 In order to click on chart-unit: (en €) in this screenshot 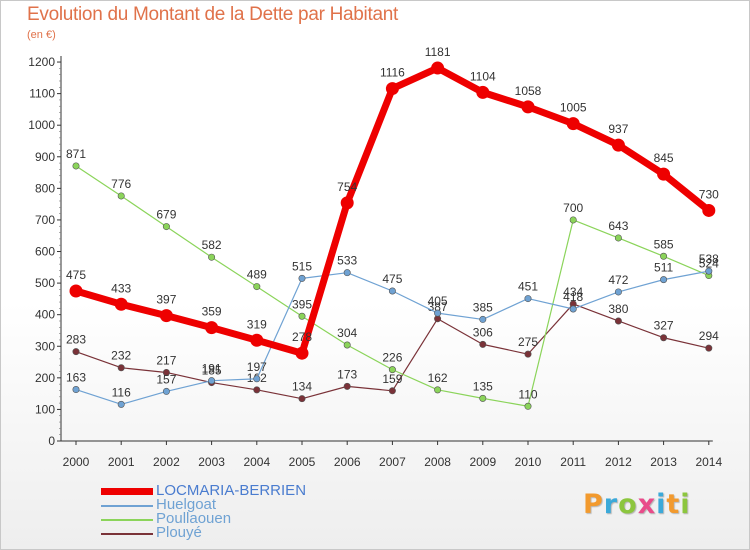, I will do `click(41, 35)`.